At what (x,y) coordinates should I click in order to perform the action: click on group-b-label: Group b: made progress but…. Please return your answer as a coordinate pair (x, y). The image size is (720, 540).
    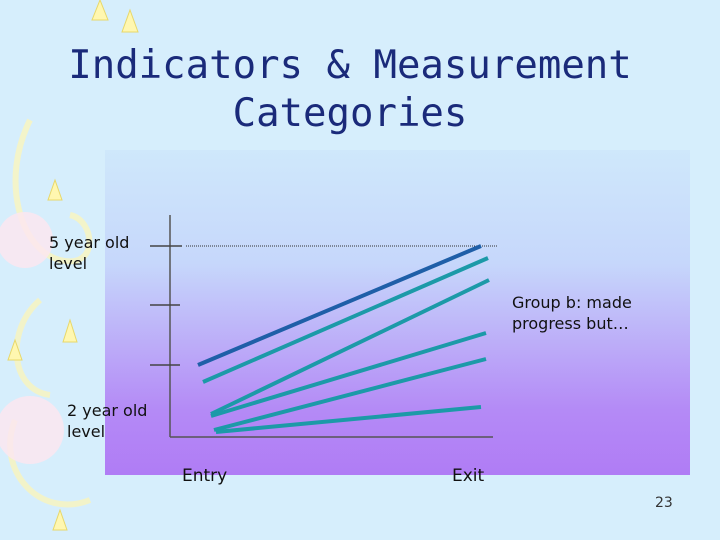
    Looking at the image, I should click on (572, 313).